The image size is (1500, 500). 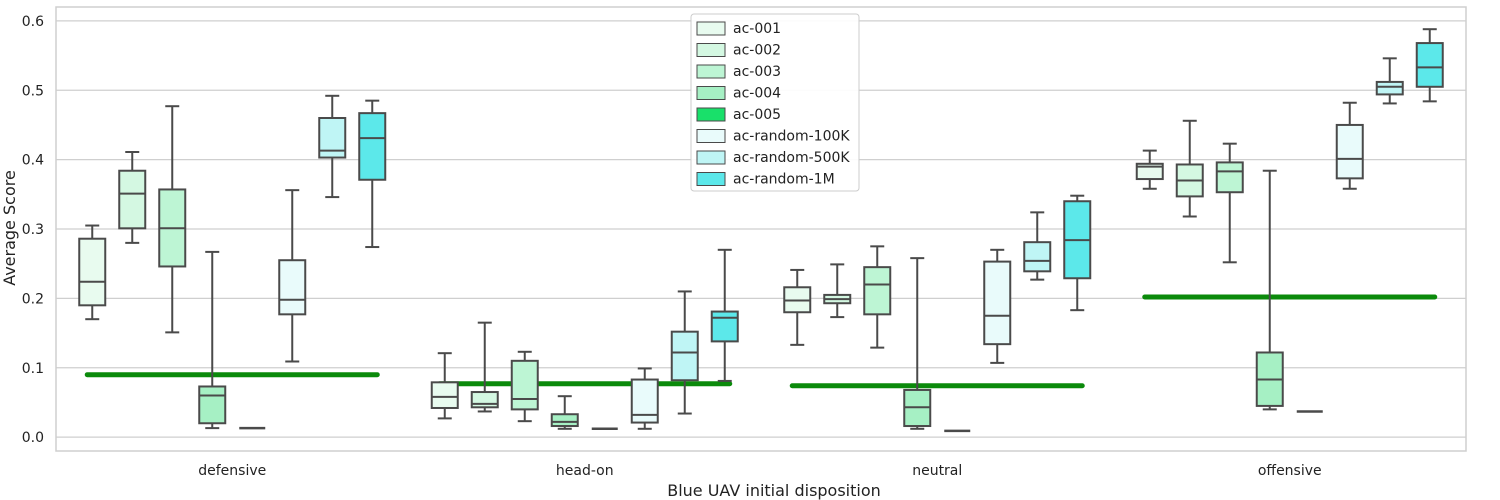 What do you see at coordinates (791, 137) in the screenshot?
I see `legend-label: ac-random-100K` at bounding box center [791, 137].